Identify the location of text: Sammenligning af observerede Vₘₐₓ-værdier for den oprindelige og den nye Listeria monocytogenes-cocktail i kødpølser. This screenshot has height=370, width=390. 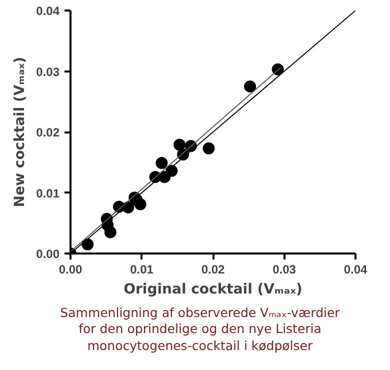
(200, 329).